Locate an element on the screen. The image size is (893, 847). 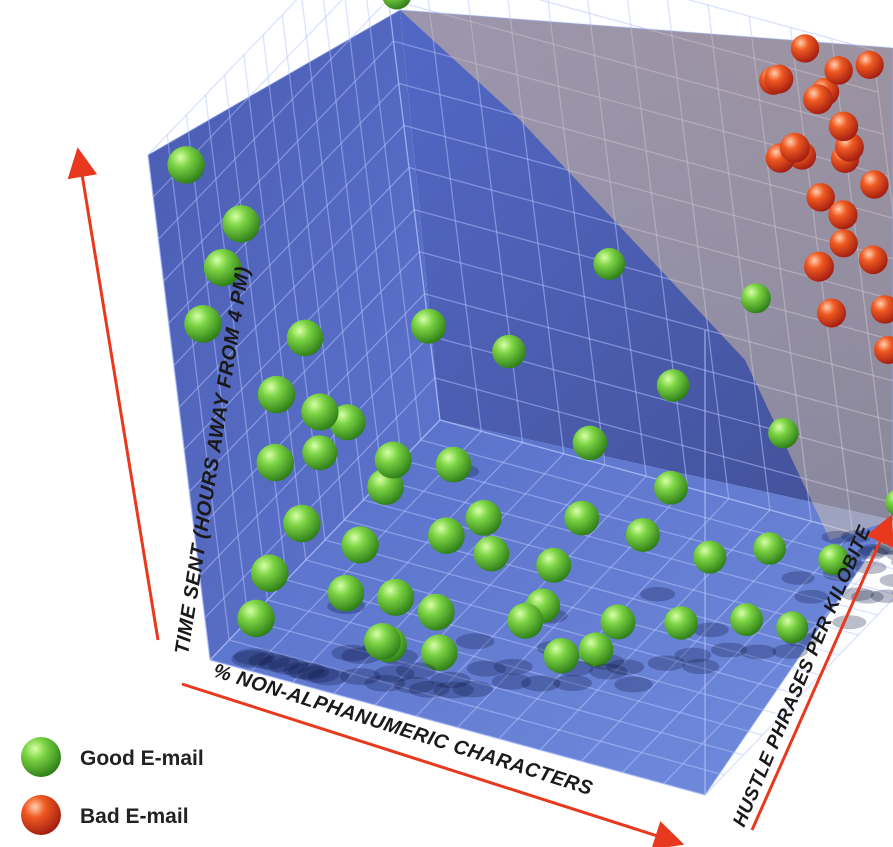
green-ball-icon is located at coordinates (41, 757).